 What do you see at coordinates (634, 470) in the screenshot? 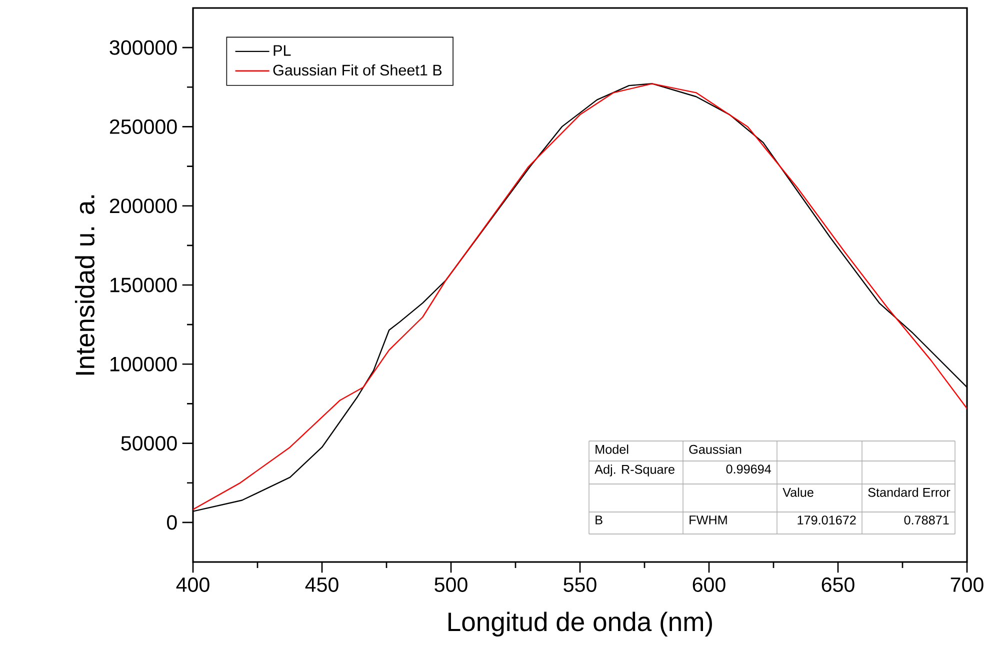
I see `annotation: Adj. R-Square` at bounding box center [634, 470].